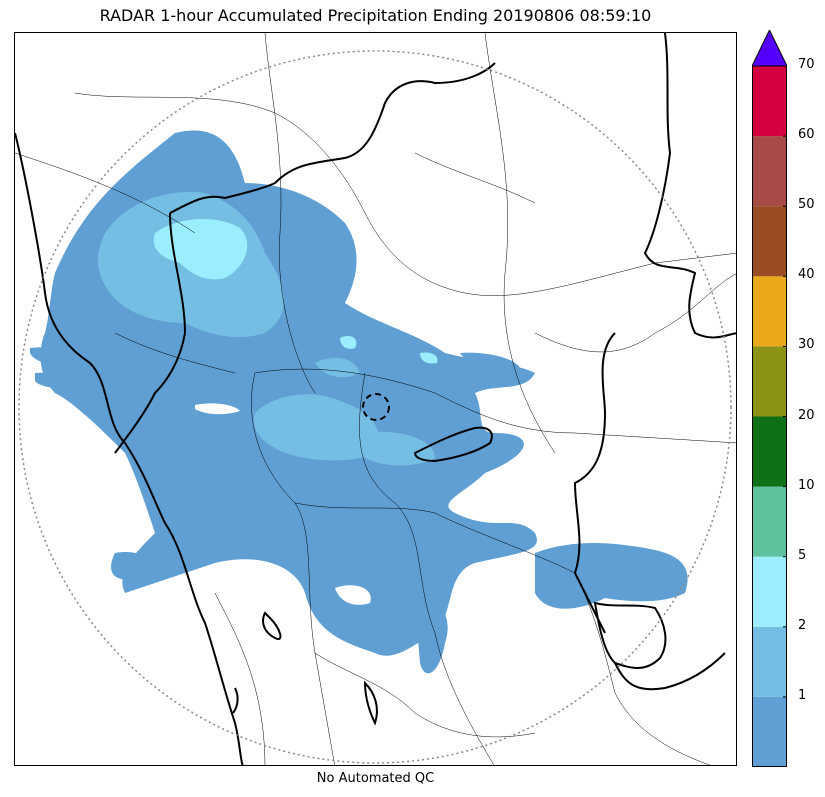 This screenshot has width=825, height=797. I want to click on colorbar-tick-label: 60, so click(806, 135).